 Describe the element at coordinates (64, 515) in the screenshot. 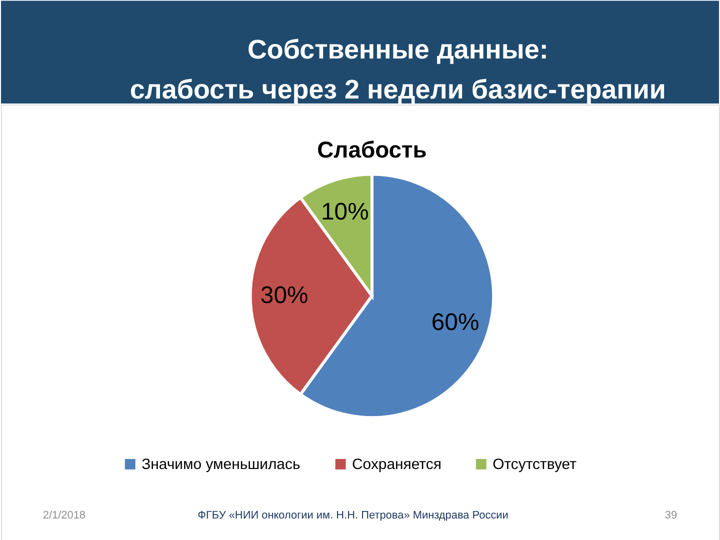

I see `text: 2/1/2018` at that location.